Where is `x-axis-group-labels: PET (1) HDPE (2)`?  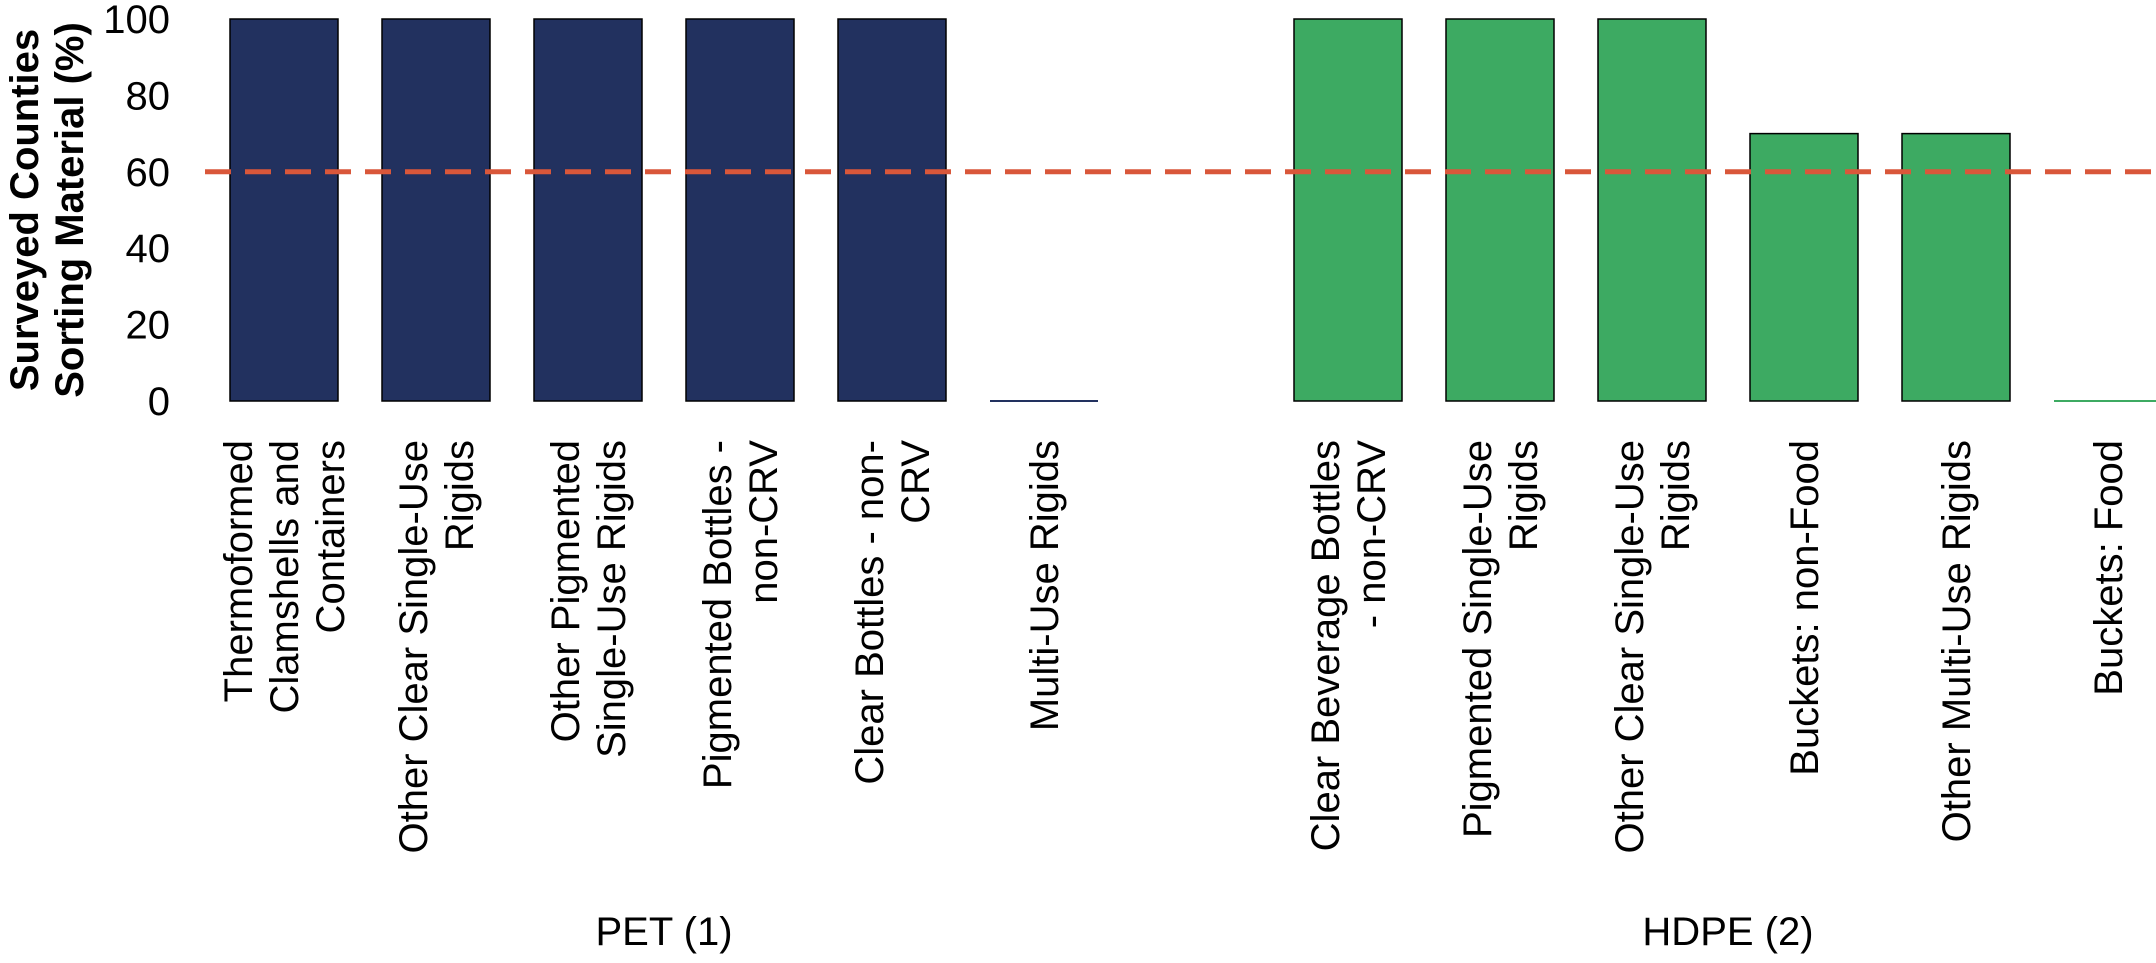
x-axis-group-labels: PET (1) HDPE (2) is located at coordinates (1204, 932).